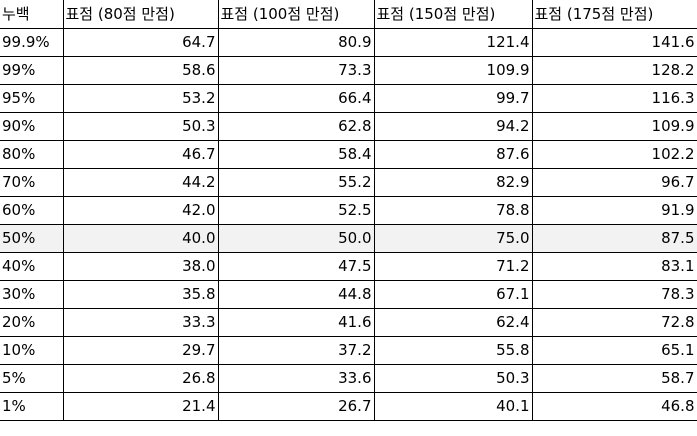 The height and width of the screenshot is (436, 697). Describe the element at coordinates (296, 98) in the screenshot. I see `score-cell: 66.4` at that location.